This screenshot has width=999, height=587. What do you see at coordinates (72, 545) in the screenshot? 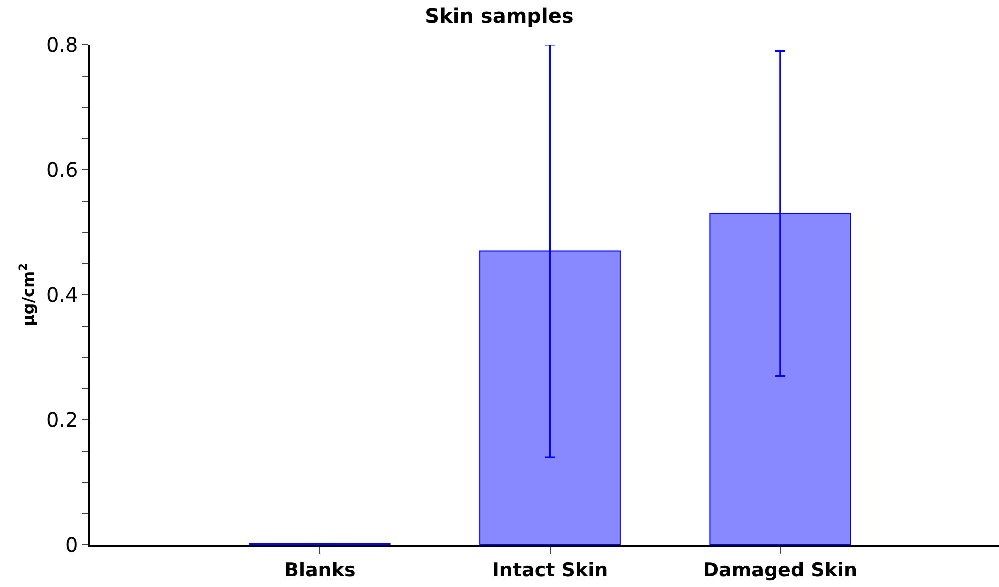
I see `y-tick-label: 0` at bounding box center [72, 545].